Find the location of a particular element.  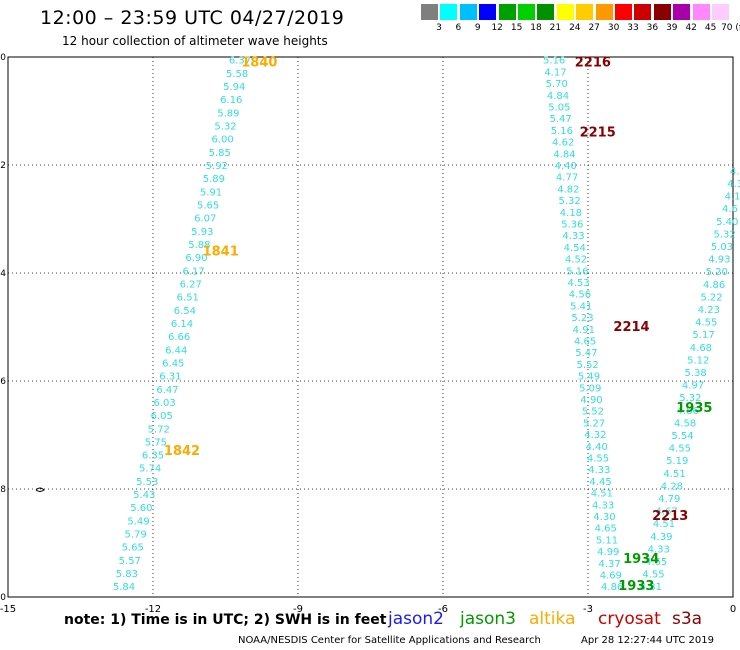

swh-value: 5.23 is located at coordinates (582, 318).